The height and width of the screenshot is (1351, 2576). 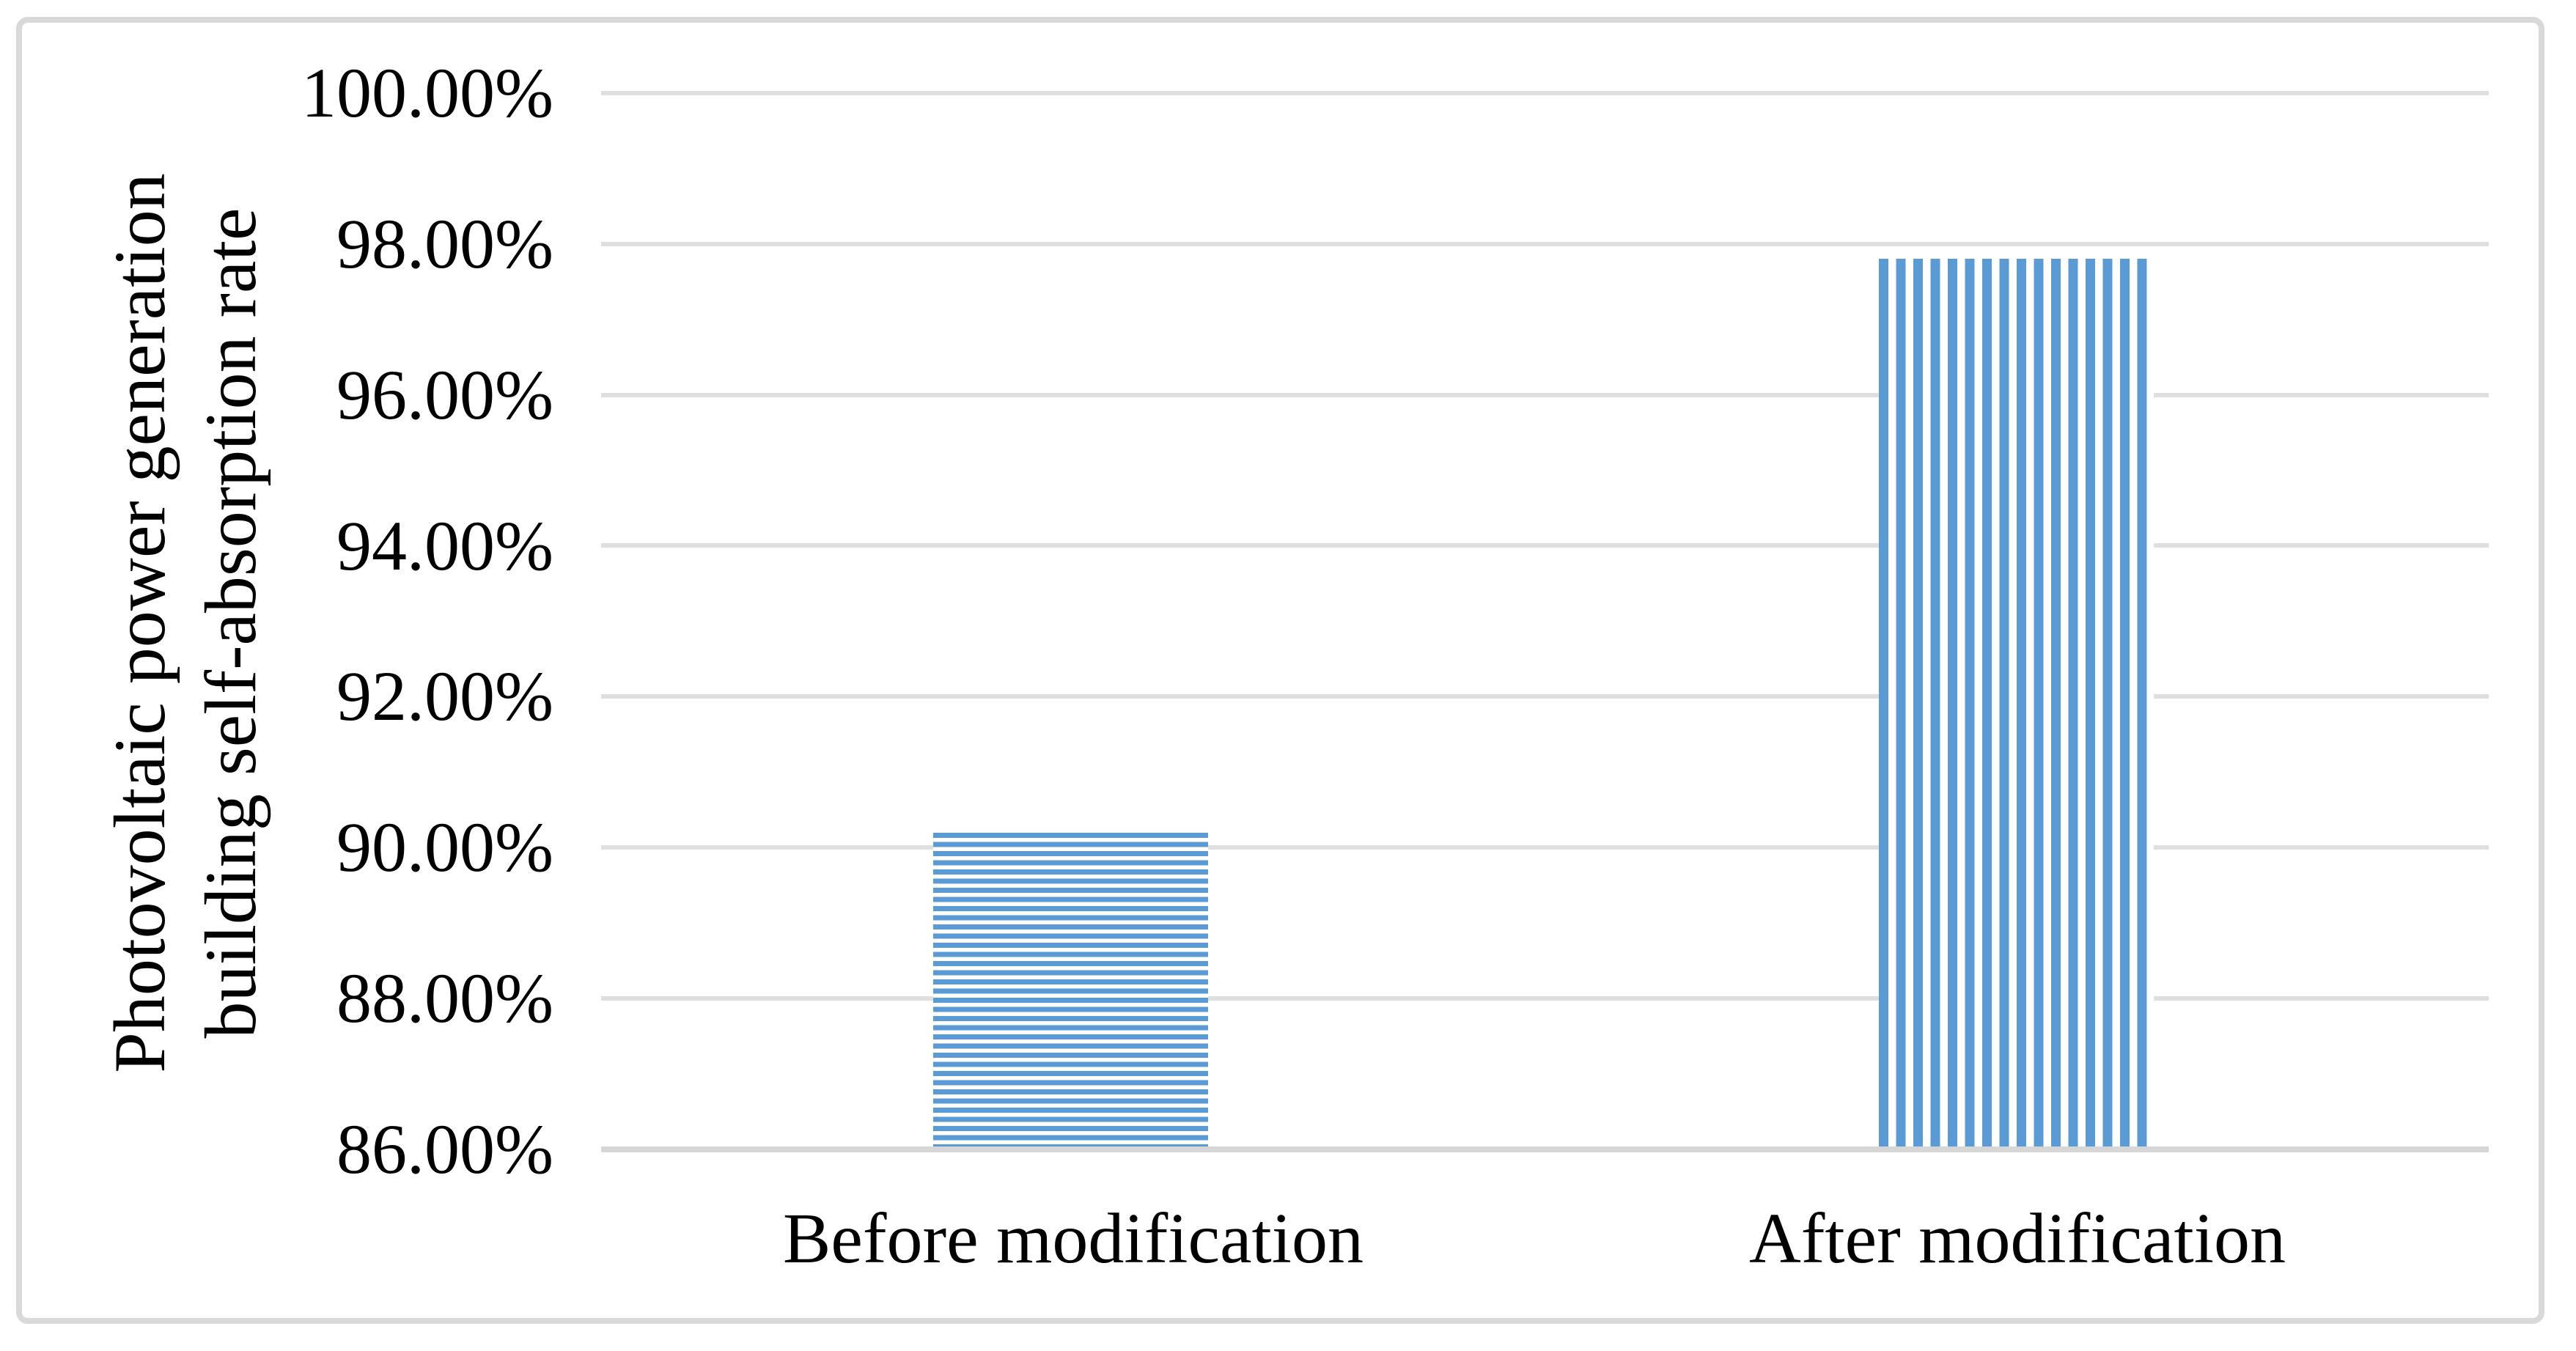 I want to click on bar-after-modification, so click(x=2016, y=704).